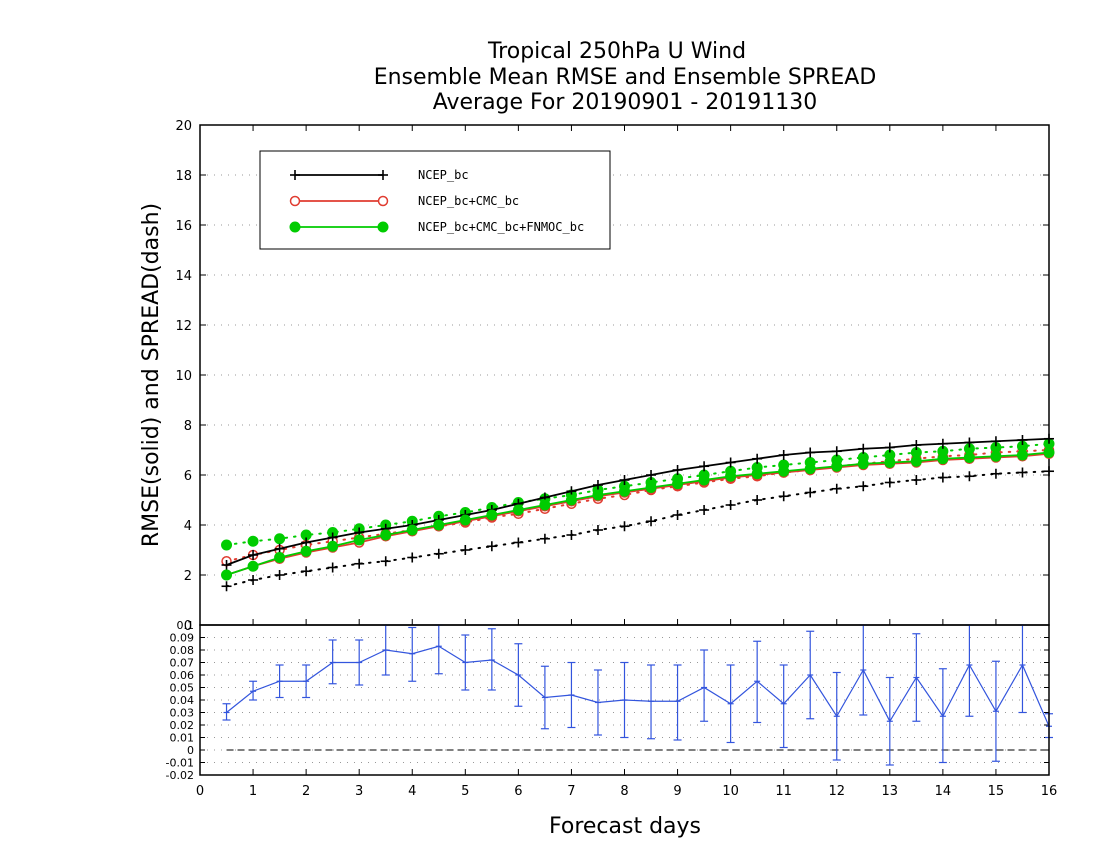 This screenshot has width=1100, height=850. What do you see at coordinates (183, 276) in the screenshot?
I see `y-tick-label: 14` at bounding box center [183, 276].